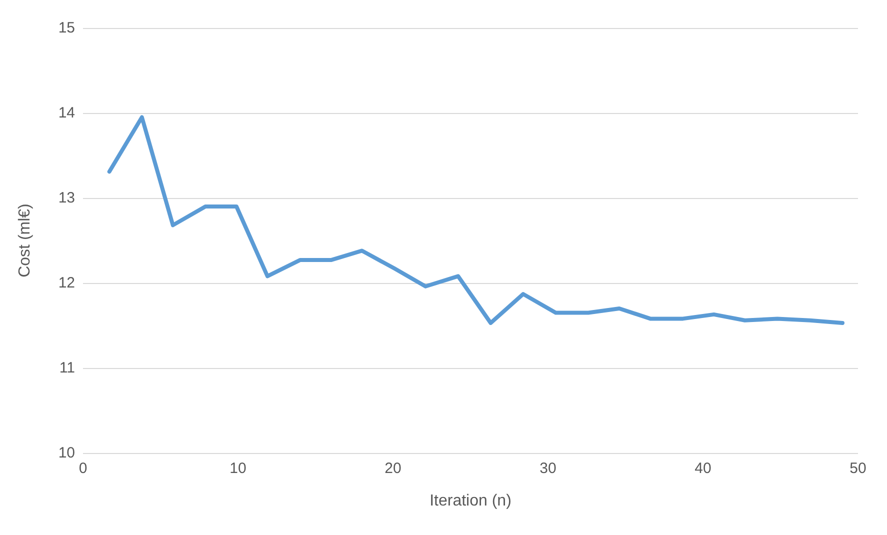  What do you see at coordinates (25, 241) in the screenshot?
I see `y-axis-title: Cost (ml€)` at bounding box center [25, 241].